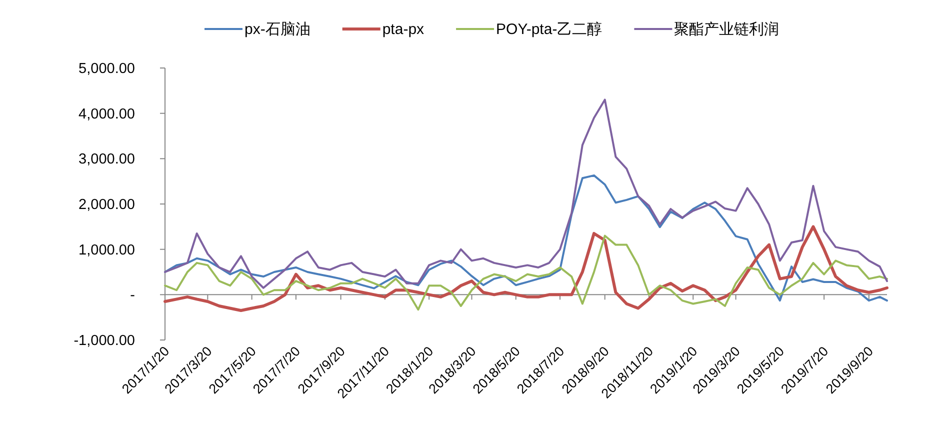  Describe the element at coordinates (403, 29) in the screenshot. I see `legend-label: pta-px` at that location.